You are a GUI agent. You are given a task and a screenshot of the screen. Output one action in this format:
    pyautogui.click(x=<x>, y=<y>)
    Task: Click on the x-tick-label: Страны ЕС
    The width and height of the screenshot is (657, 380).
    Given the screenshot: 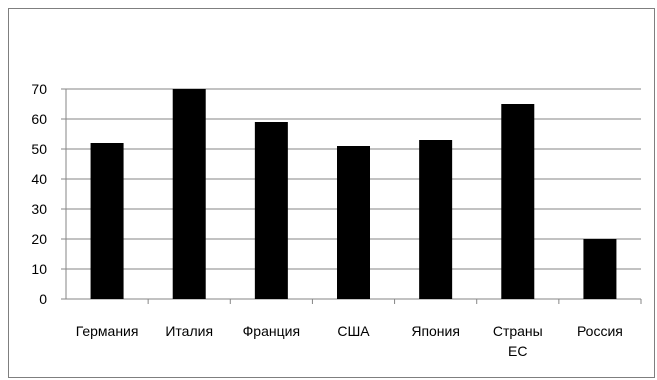 What is the action you would take?
    pyautogui.click(x=518, y=341)
    